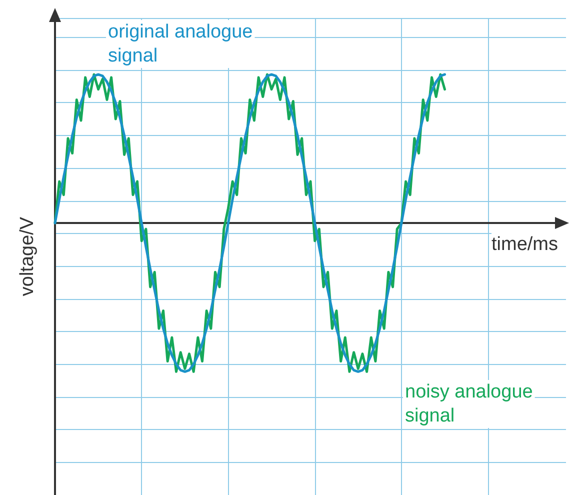  What do you see at coordinates (525, 245) in the screenshot?
I see `x-axis-title: time/ms` at bounding box center [525, 245].